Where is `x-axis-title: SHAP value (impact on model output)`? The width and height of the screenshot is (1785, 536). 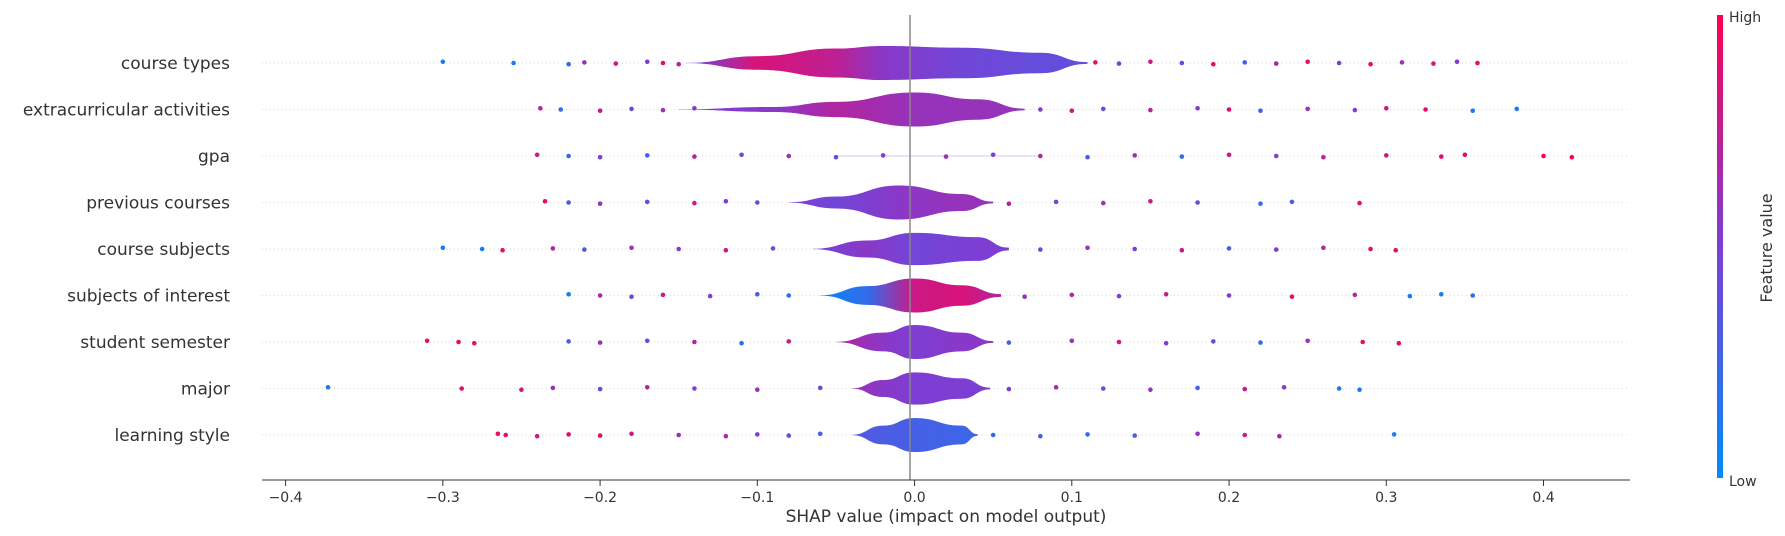
x-axis-title: SHAP value (impact on model output) is located at coordinates (946, 517).